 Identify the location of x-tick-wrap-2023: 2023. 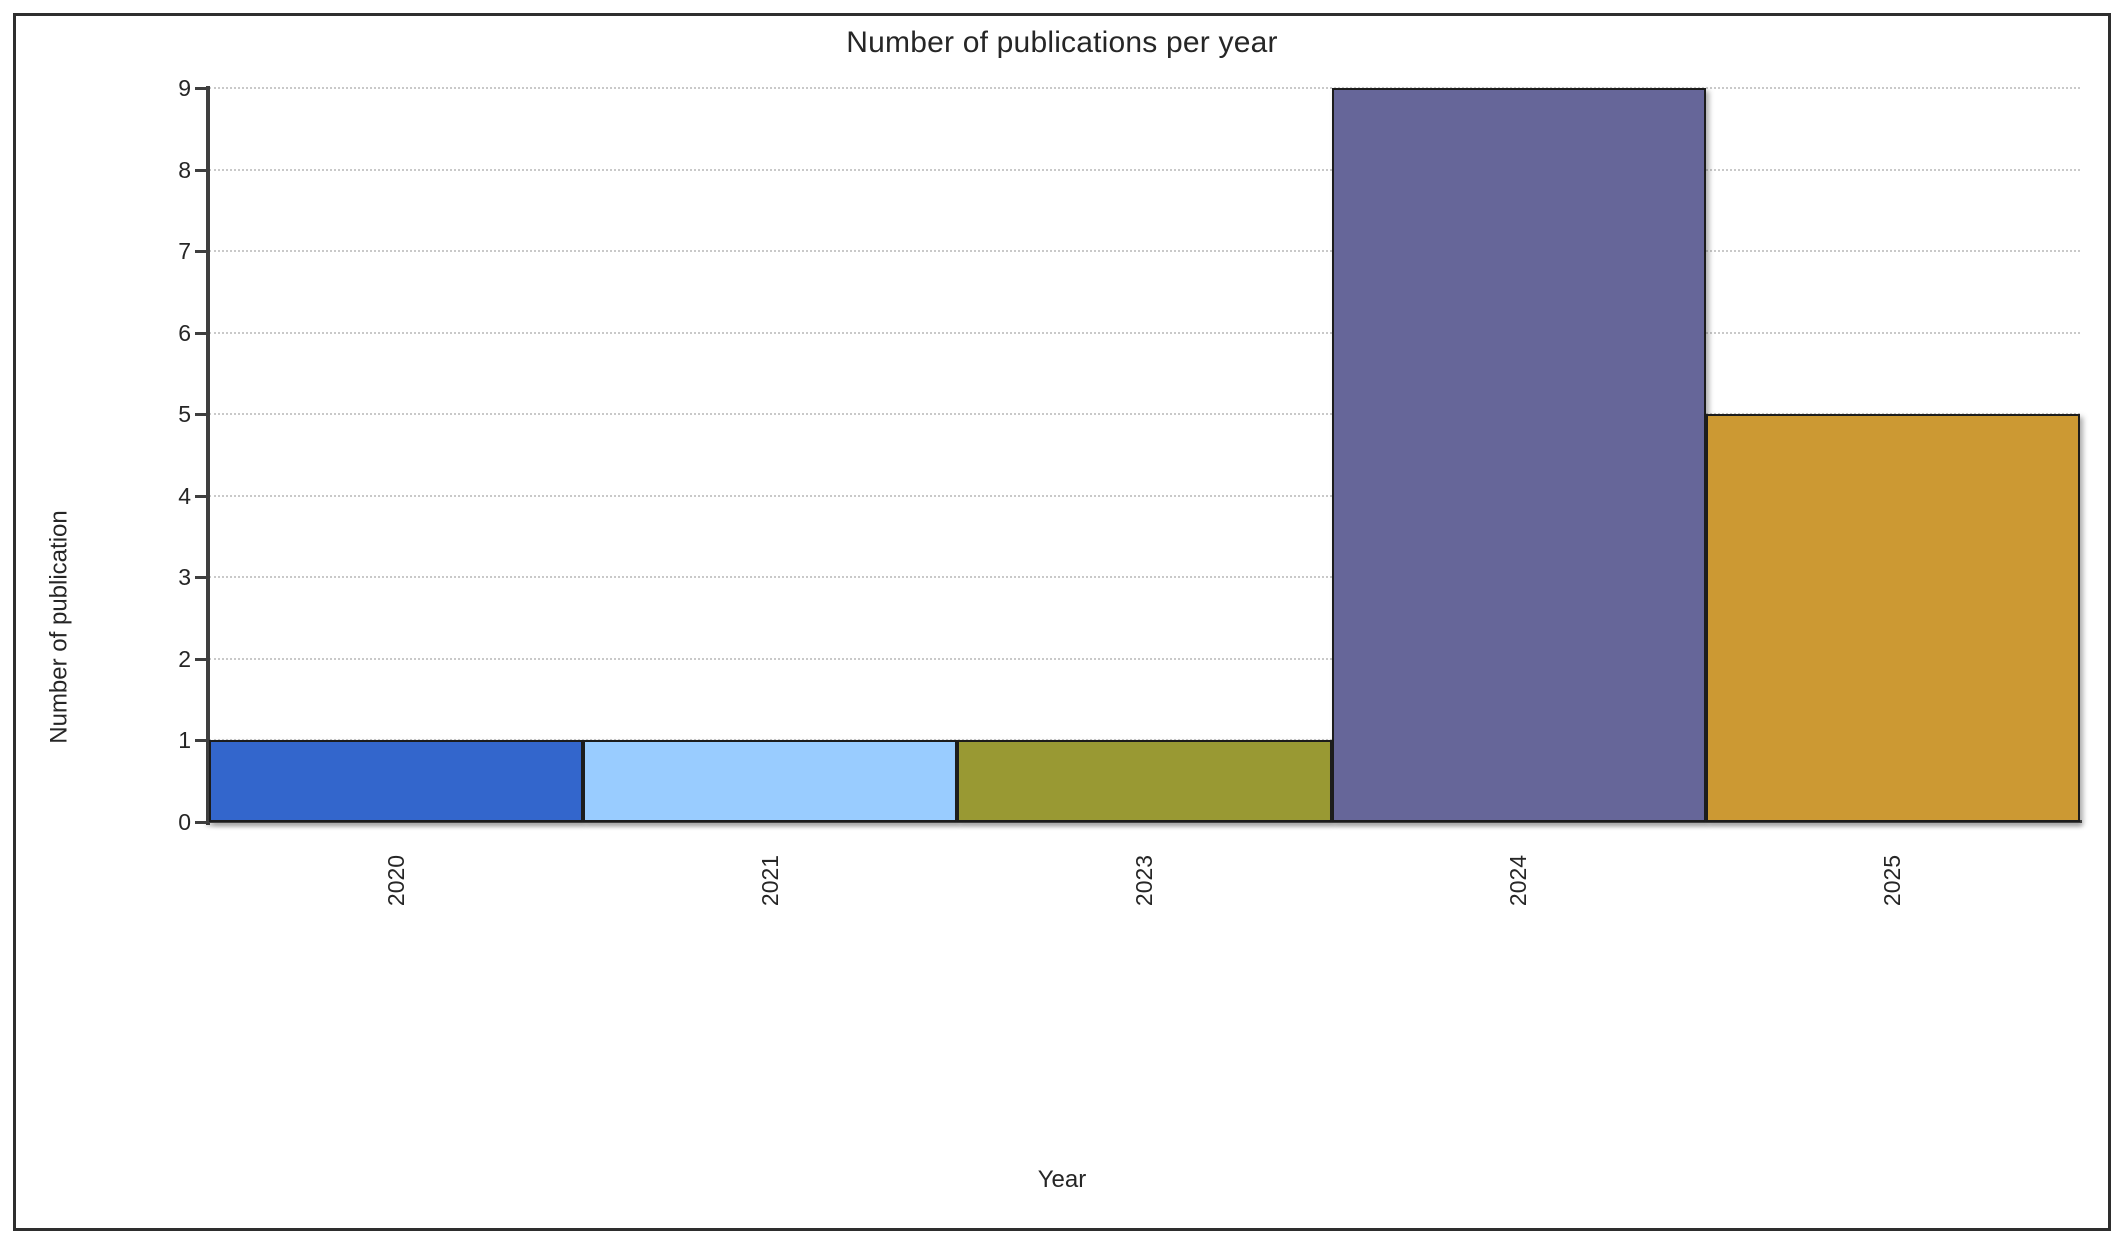
(1145, 880).